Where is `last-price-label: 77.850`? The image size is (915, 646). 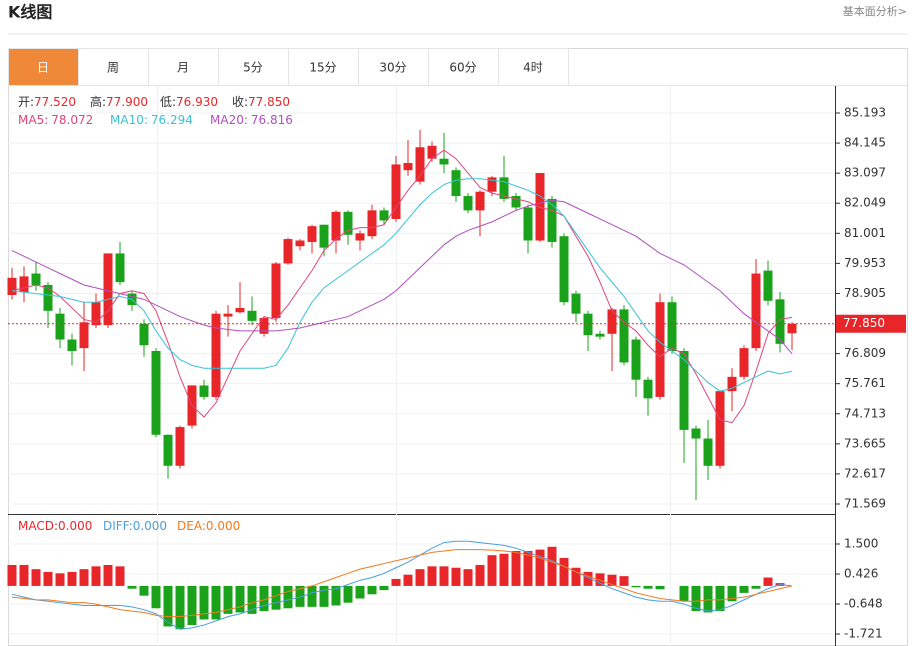
last-price-label: 77.850 is located at coordinates (864, 323).